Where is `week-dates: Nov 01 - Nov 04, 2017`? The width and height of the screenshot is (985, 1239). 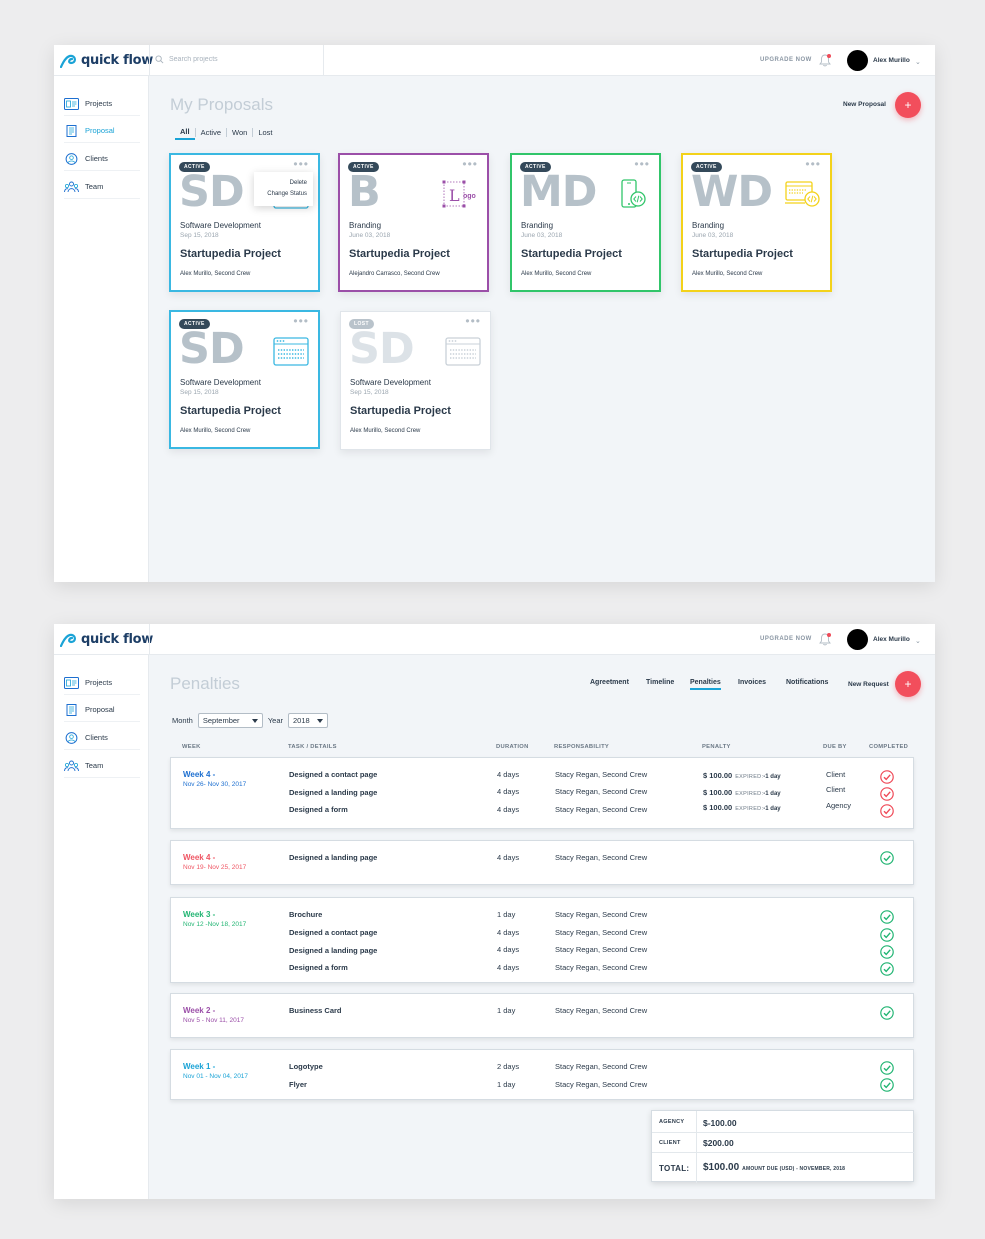
week-dates: Nov 01 - Nov 04, 2017 is located at coordinates (216, 1076).